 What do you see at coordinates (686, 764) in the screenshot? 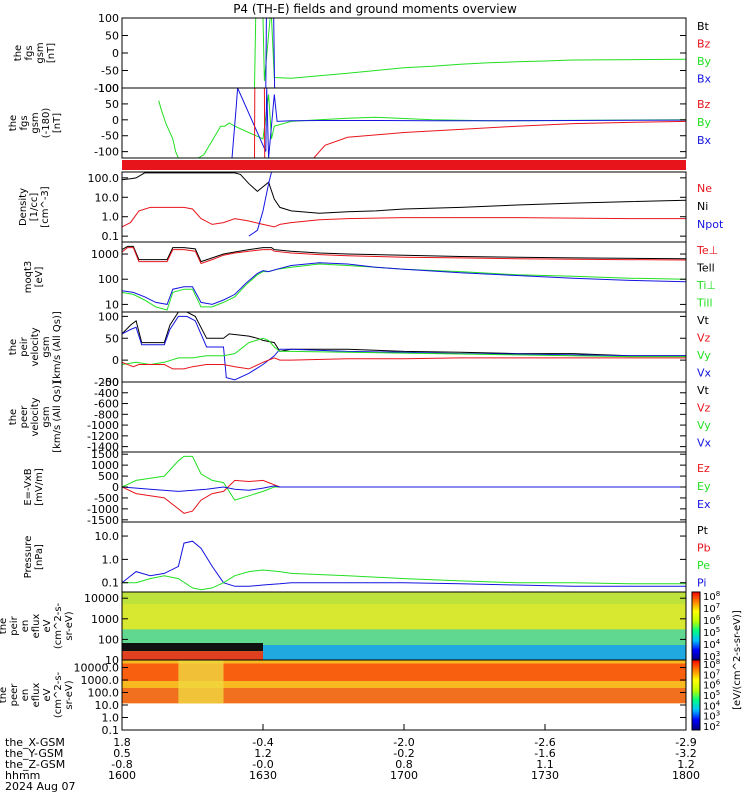
I see `x-row-value: 1.2` at bounding box center [686, 764].